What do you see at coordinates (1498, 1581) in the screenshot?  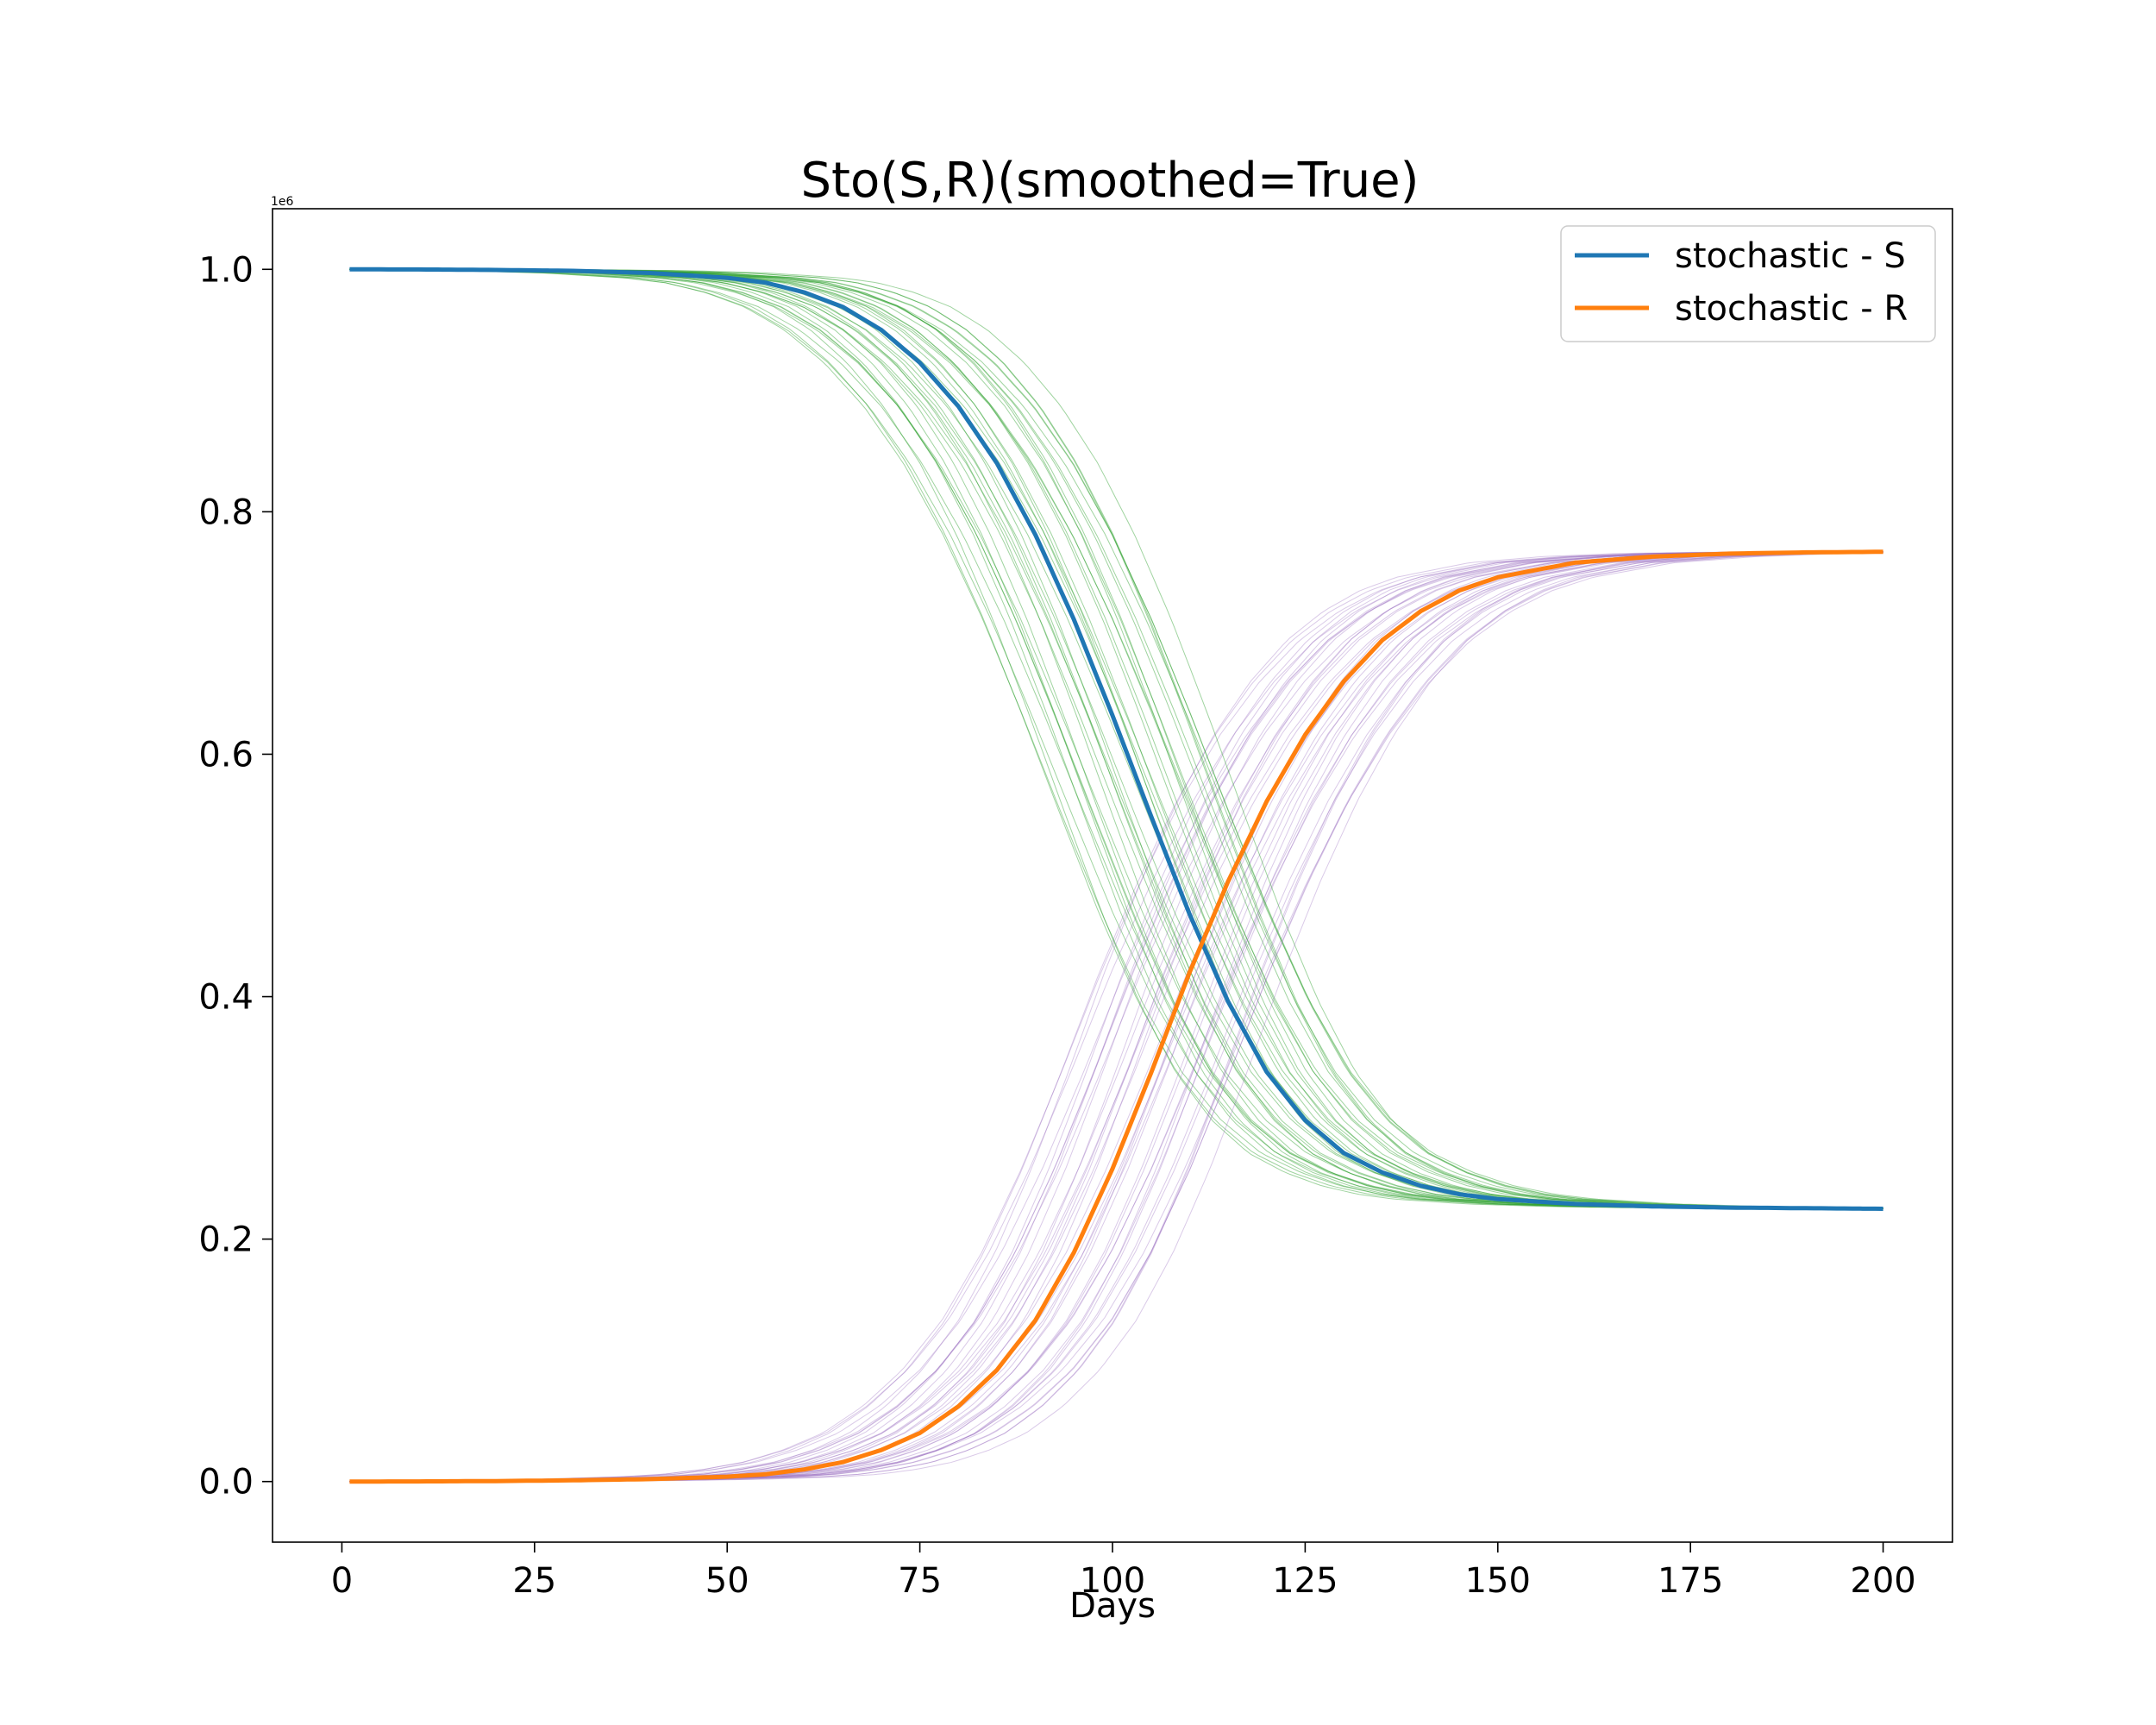 I see `x-tick-label: 150` at bounding box center [1498, 1581].